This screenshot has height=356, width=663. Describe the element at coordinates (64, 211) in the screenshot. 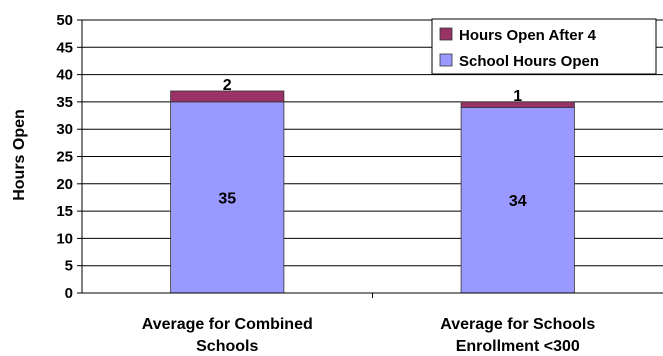

I see `y-tick-label: 15` at that location.